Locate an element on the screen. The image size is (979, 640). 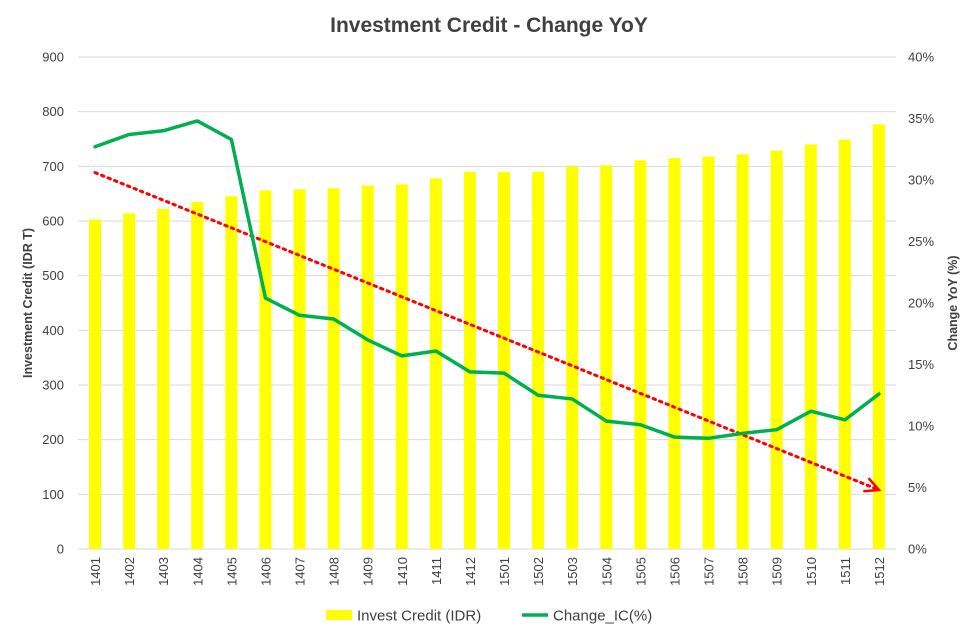
y2-tick-label: 30% is located at coordinates (921, 180).